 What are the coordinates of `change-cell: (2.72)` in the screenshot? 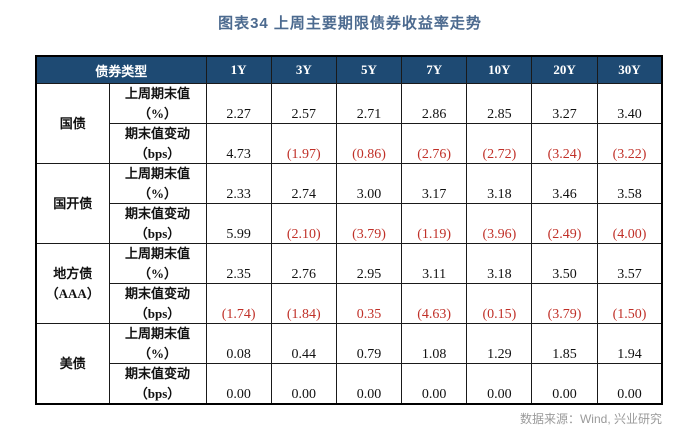 It's located at (499, 143).